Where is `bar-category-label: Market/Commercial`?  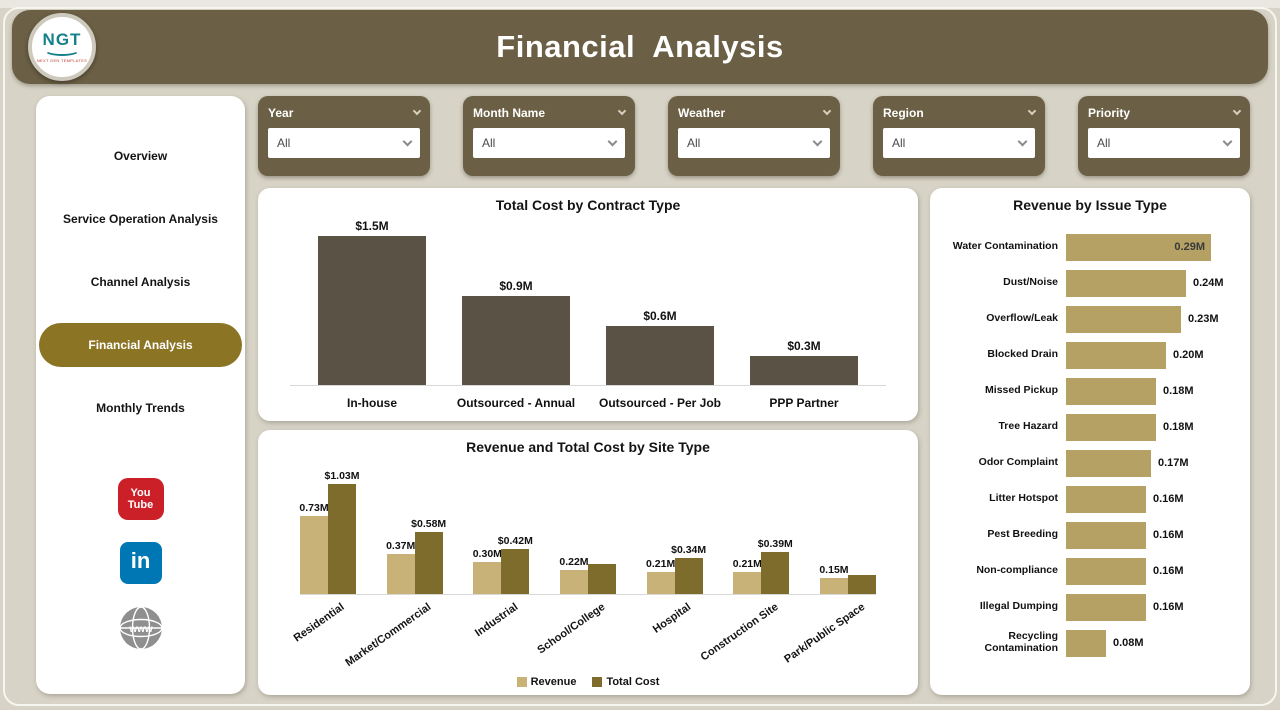 bar-category-label: Market/Commercial is located at coordinates (393, 632).